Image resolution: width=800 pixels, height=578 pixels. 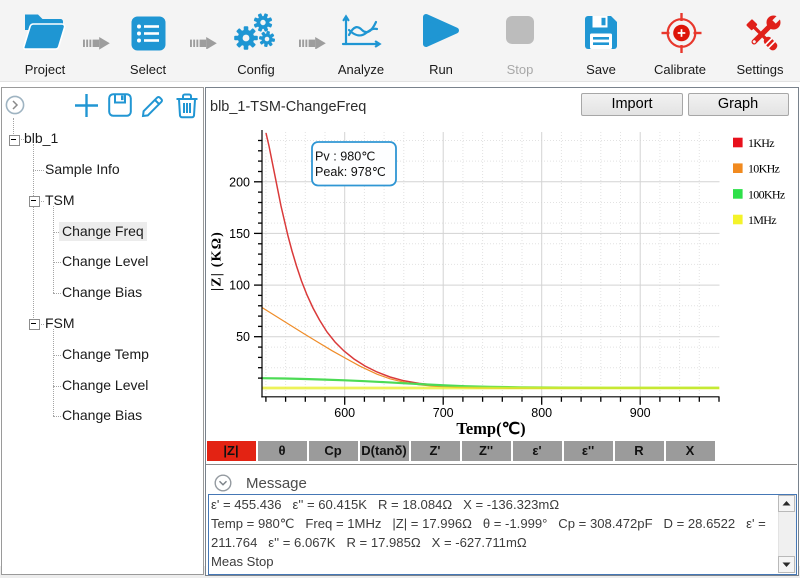 What do you see at coordinates (640, 413) in the screenshot?
I see `svg-text: 900` at bounding box center [640, 413].